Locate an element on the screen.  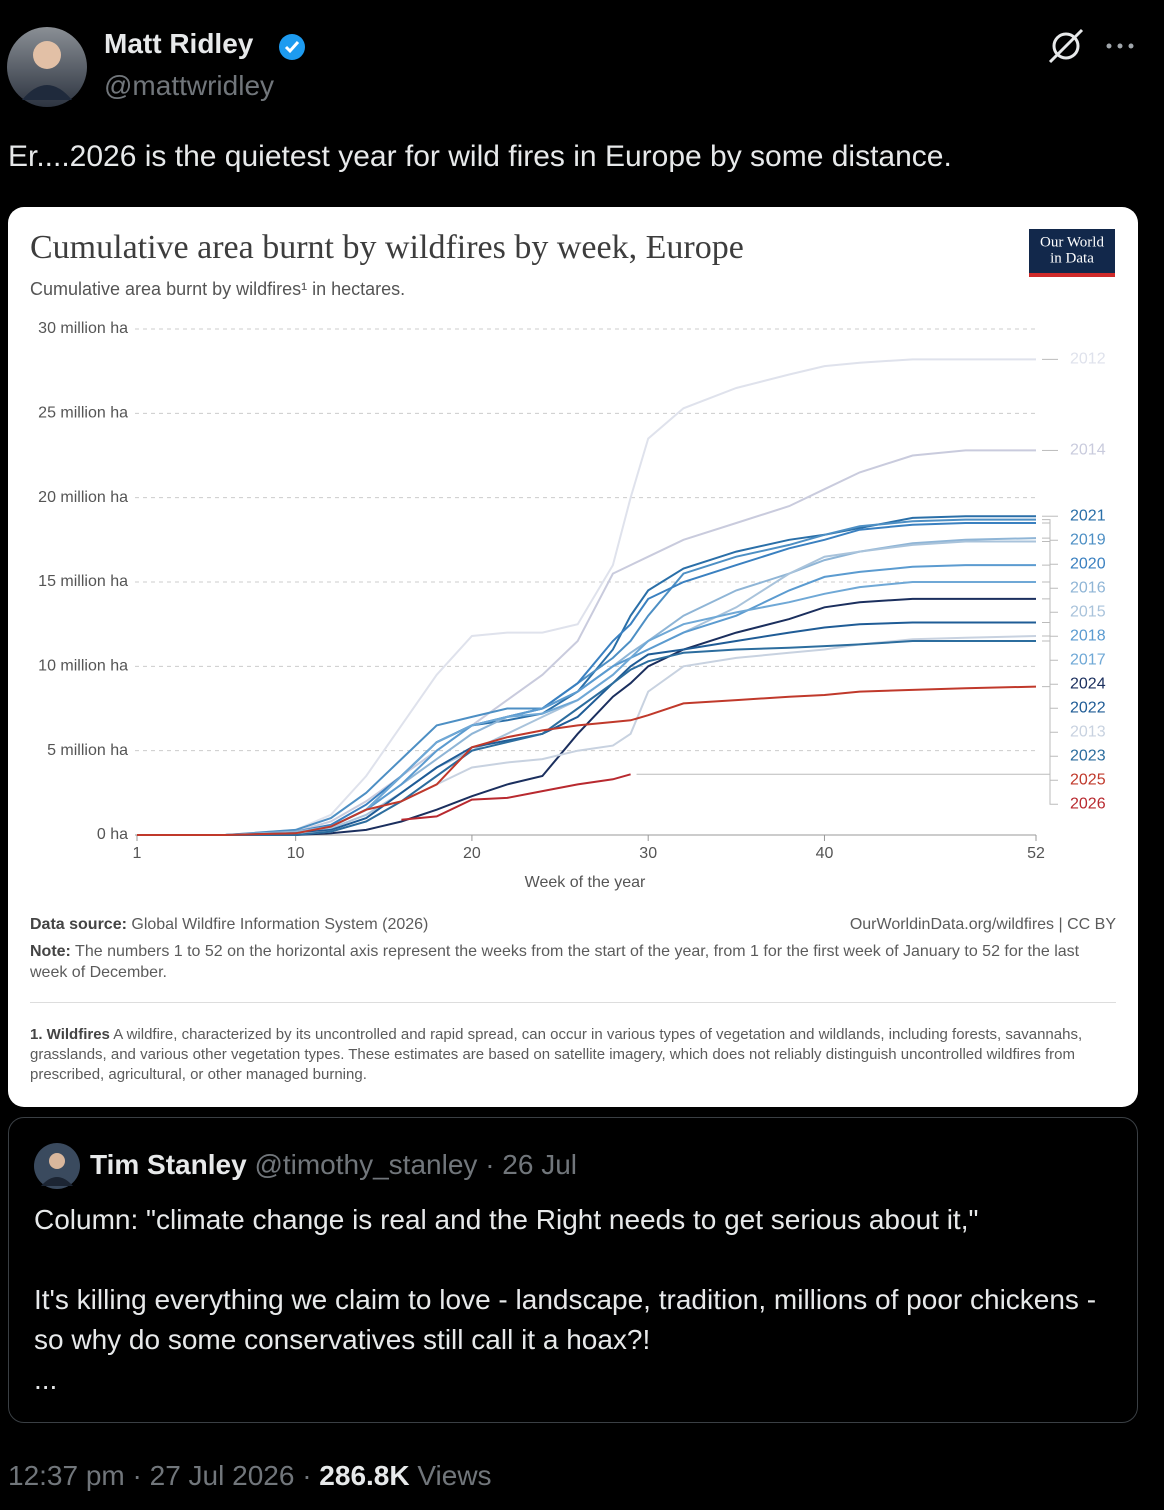
x-tick-label: 40 is located at coordinates (825, 853).